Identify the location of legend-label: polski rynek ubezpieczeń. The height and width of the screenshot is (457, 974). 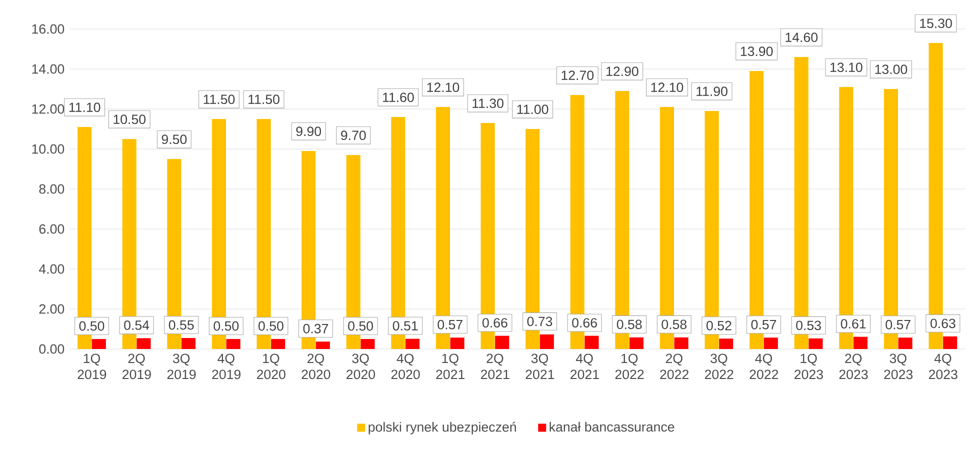
(442, 428).